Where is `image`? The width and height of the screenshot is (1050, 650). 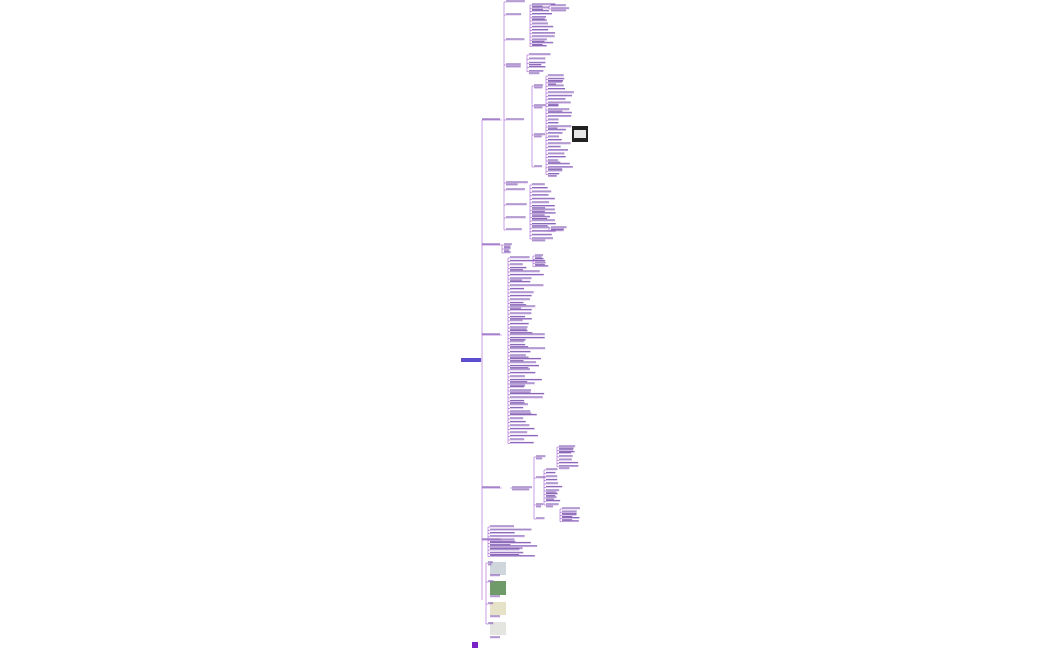
image is located at coordinates (498, 588).